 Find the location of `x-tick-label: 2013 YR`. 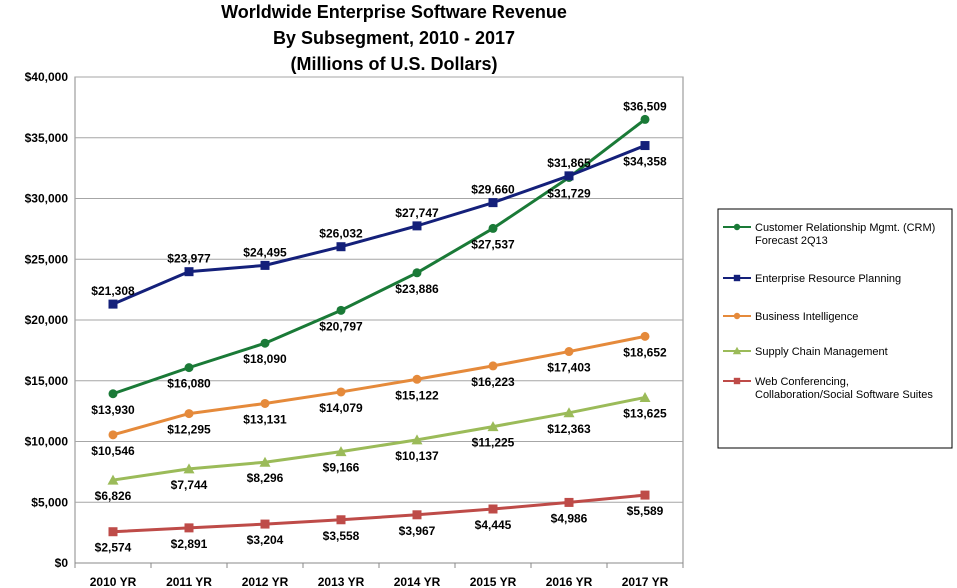

x-tick-label: 2013 YR is located at coordinates (341, 581).